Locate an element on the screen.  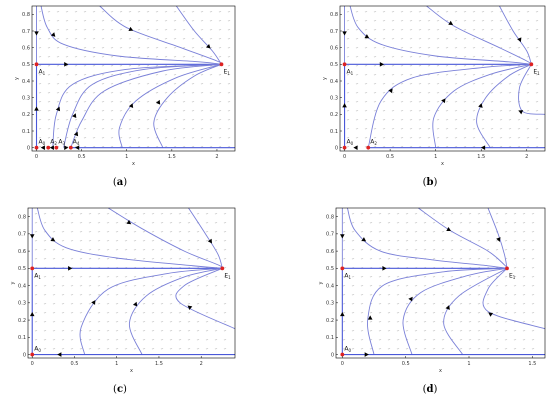
panel-b-trajectory-4-arrow is located at coordinates (382, 64).